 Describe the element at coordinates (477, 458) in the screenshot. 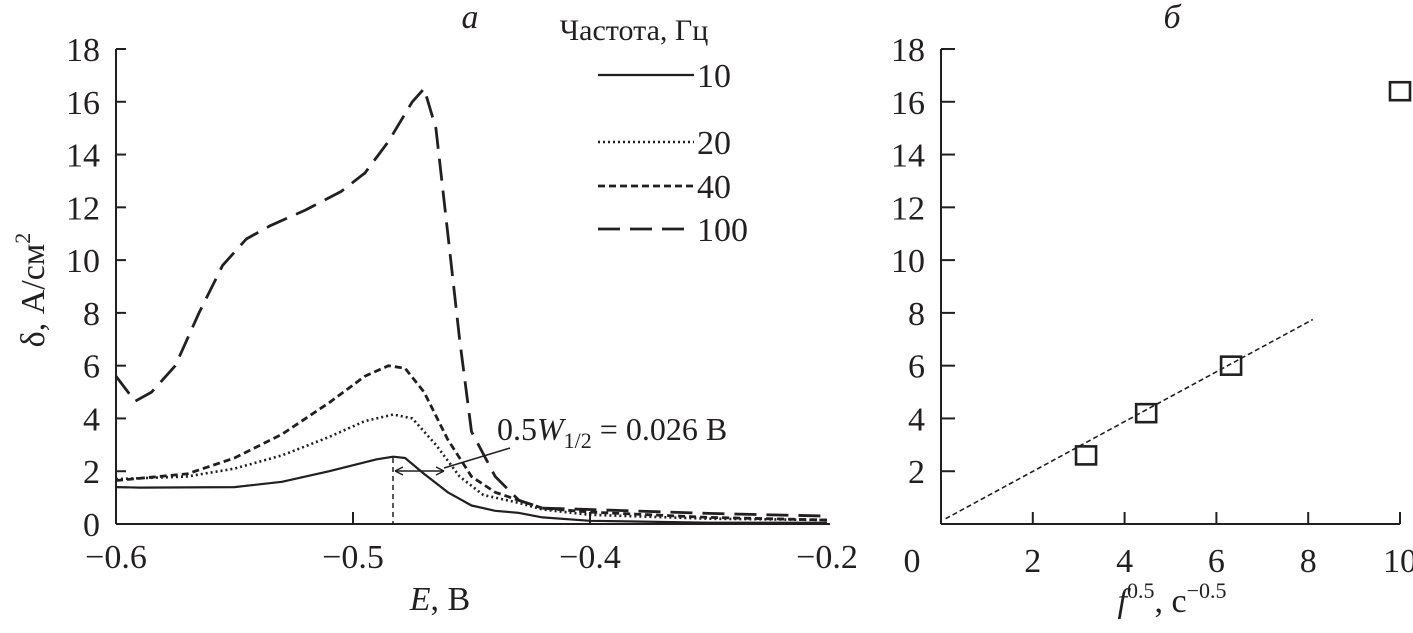

I see `annotation-leader` at that location.